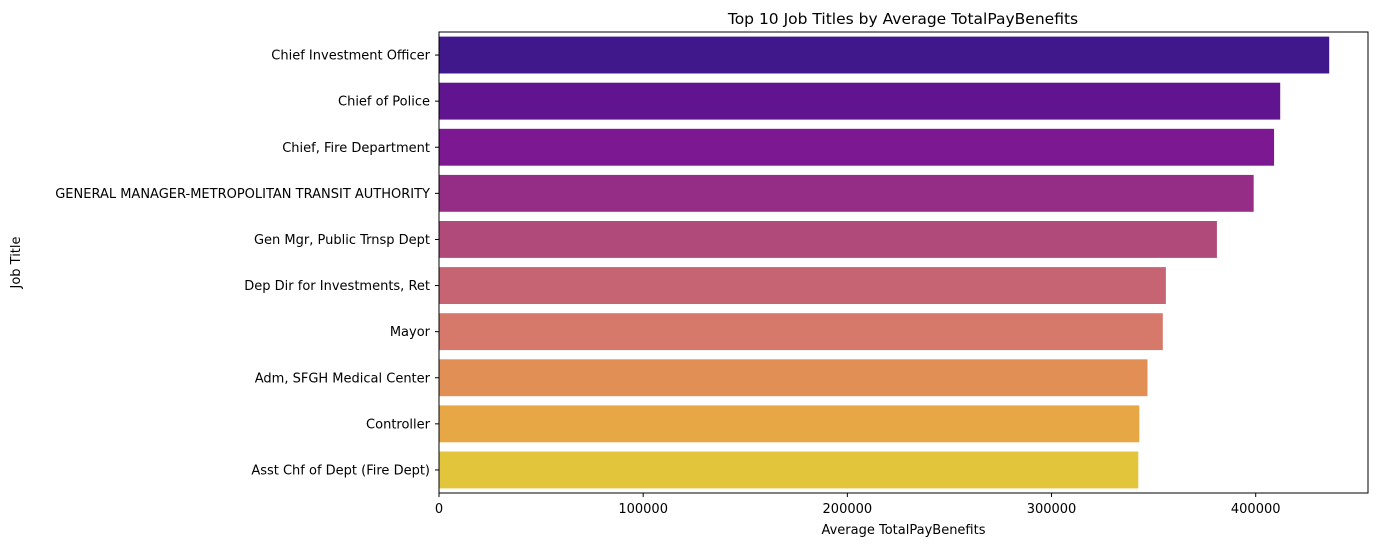 Image resolution: width=1378 pixels, height=547 pixels. I want to click on y-tick-label: Adm, SFGH Medical Center, so click(343, 378).